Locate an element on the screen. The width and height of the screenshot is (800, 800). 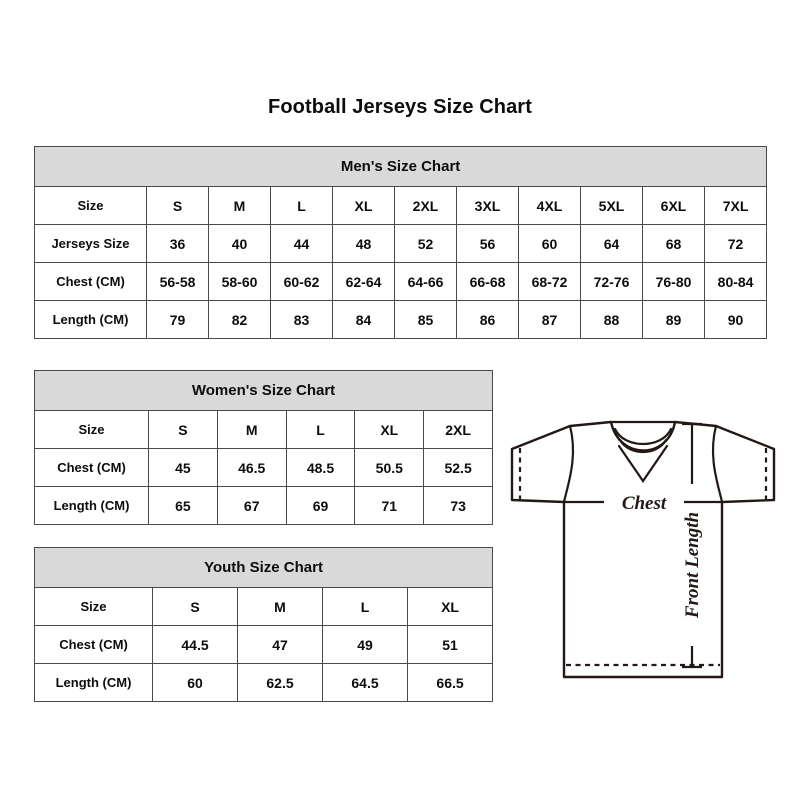
mens-size-7xl: 7XL is located at coordinates (735, 205).